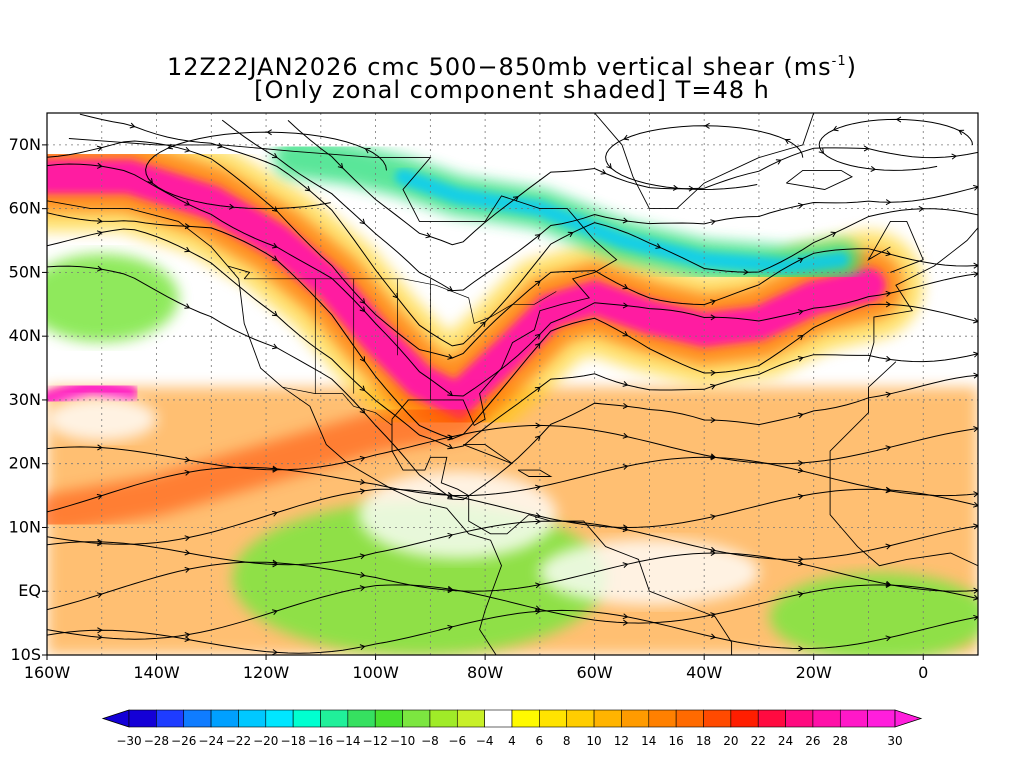 This screenshot has width=1024, height=768. Describe the element at coordinates (375, 672) in the screenshot. I see `lon-label: 100W` at that location.